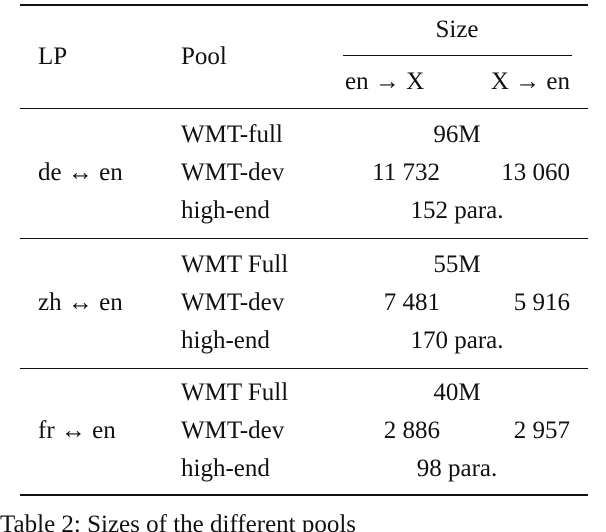 This screenshot has width=606, height=532. What do you see at coordinates (530, 81) in the screenshot?
I see `header-x-en: X → en` at bounding box center [530, 81].